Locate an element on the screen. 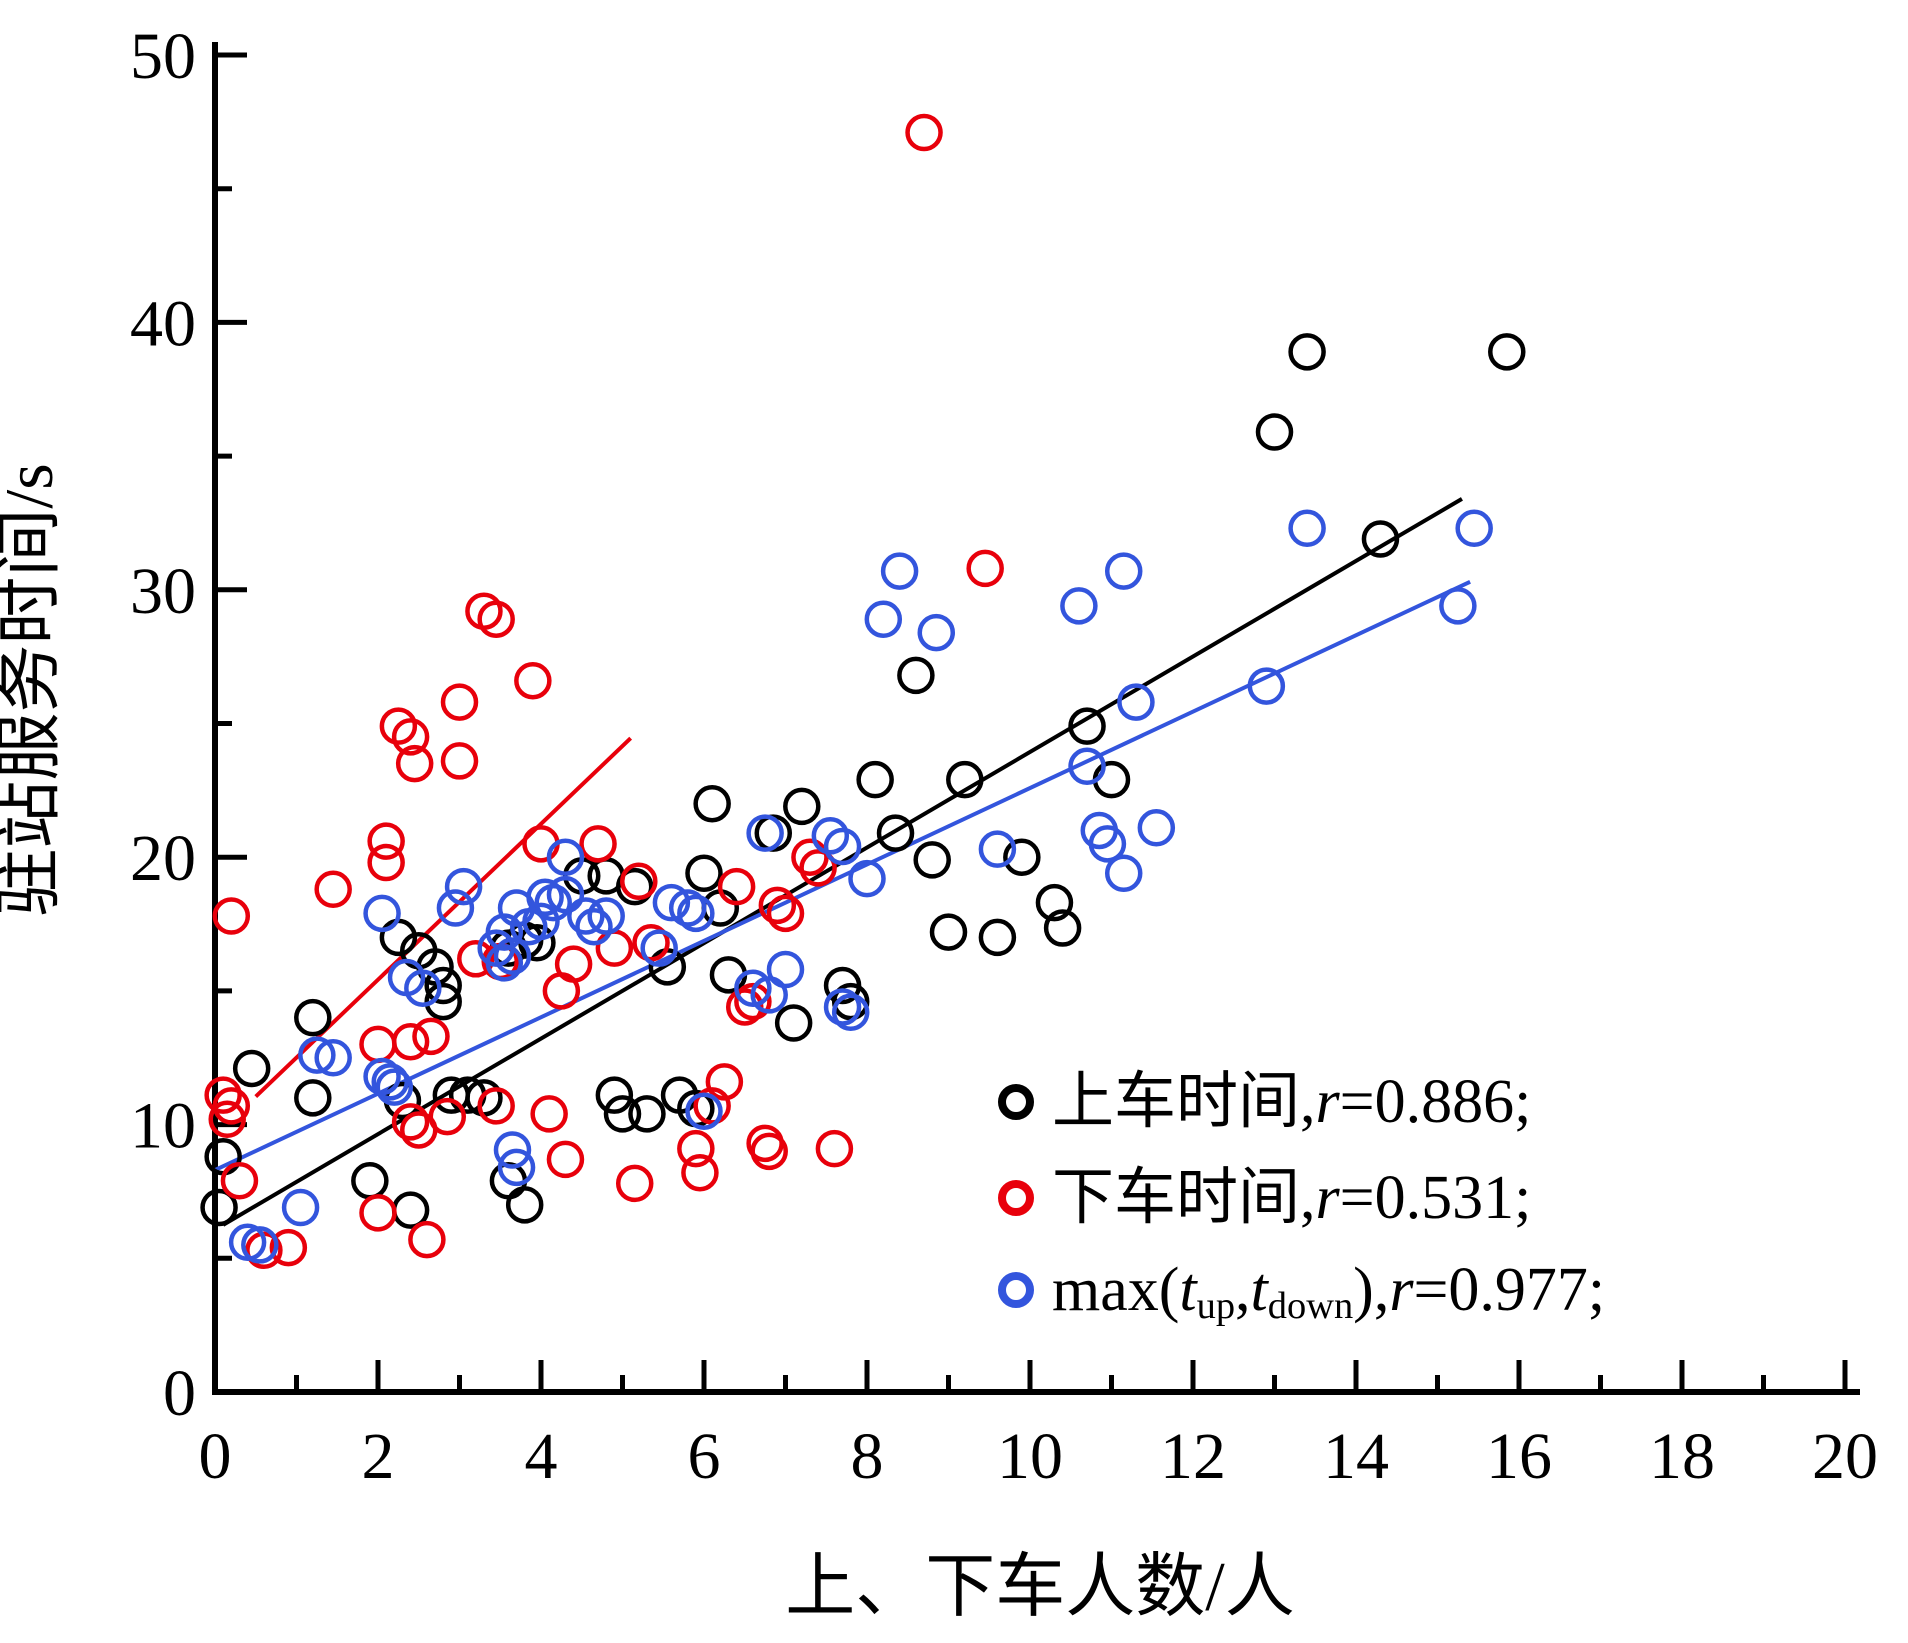  x-tick-label: 12 is located at coordinates (1193, 1456).